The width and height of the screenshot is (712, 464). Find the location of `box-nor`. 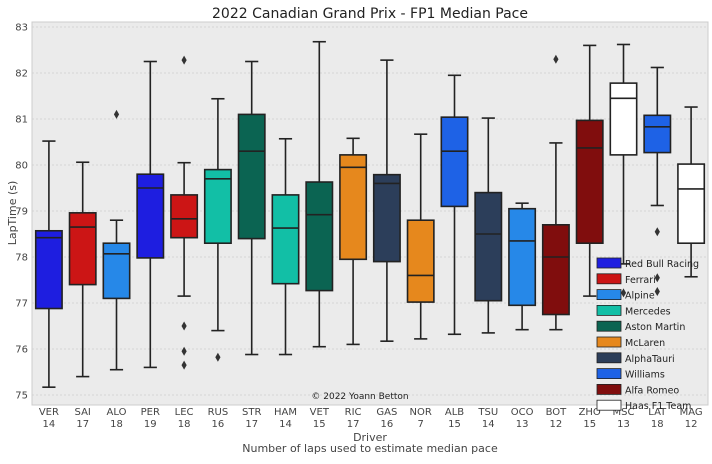

box-nor is located at coordinates (420, 236).